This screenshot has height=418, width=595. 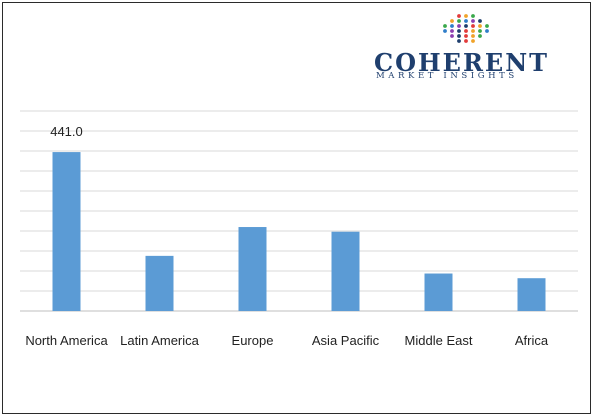 What do you see at coordinates (470, 47) in the screenshot?
I see `coherent-logo: COHERENT MARKET INSIGHTS` at bounding box center [470, 47].